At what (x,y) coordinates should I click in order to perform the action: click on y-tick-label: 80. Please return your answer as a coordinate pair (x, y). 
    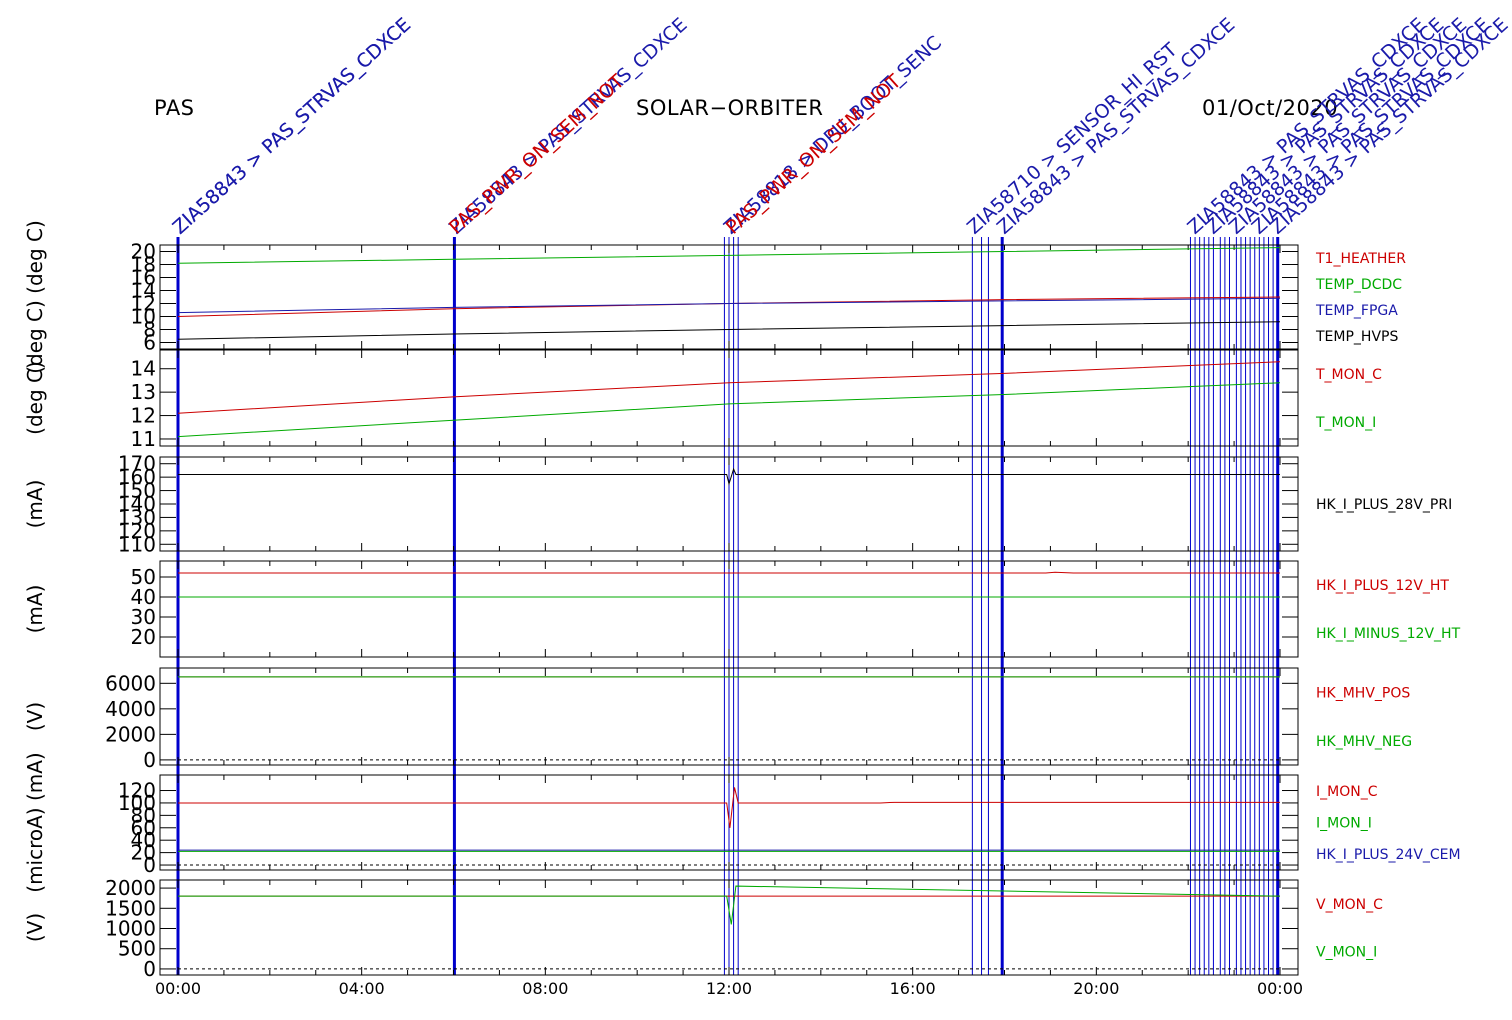
    Looking at the image, I should click on (143, 815).